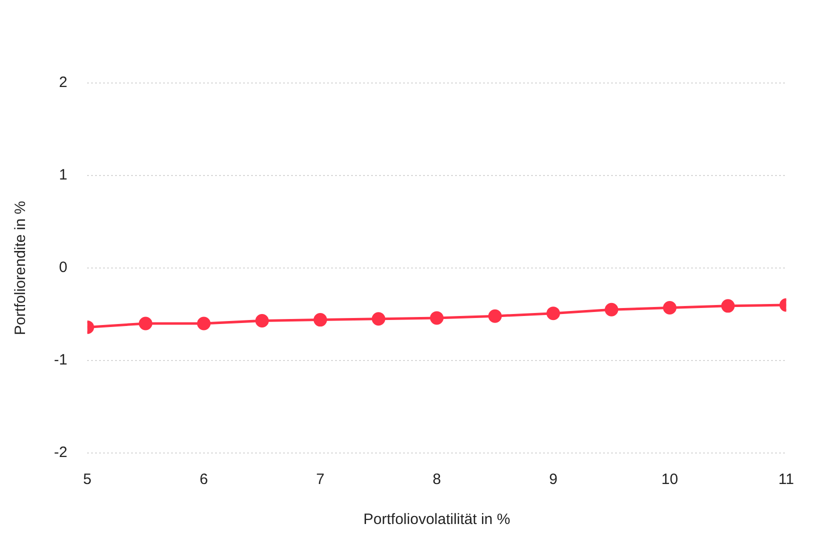  What do you see at coordinates (21, 268) in the screenshot?
I see `y-axis-title: Portfoliorendite in %` at bounding box center [21, 268].